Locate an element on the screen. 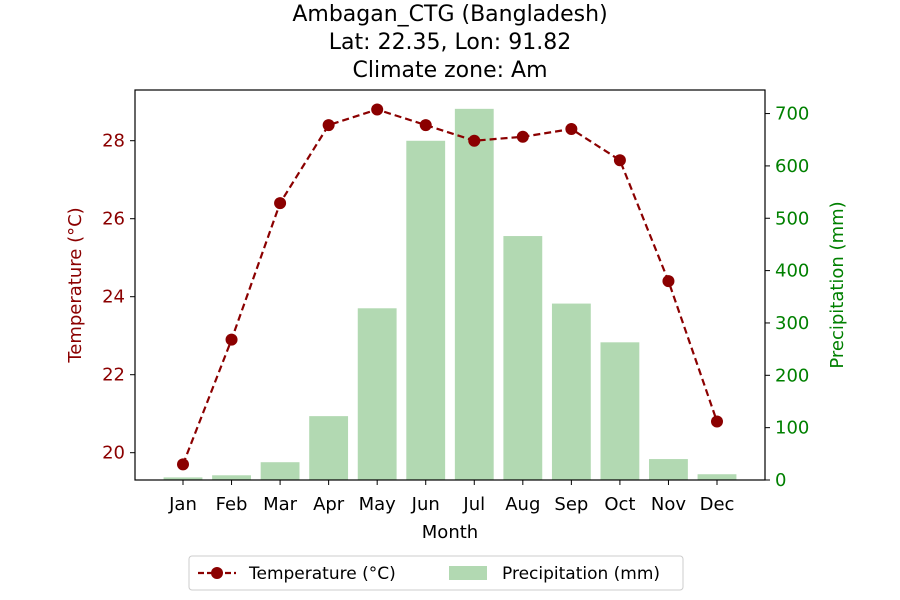 This screenshot has width=900, height=600. precipitation-bar-nov is located at coordinates (668, 469).